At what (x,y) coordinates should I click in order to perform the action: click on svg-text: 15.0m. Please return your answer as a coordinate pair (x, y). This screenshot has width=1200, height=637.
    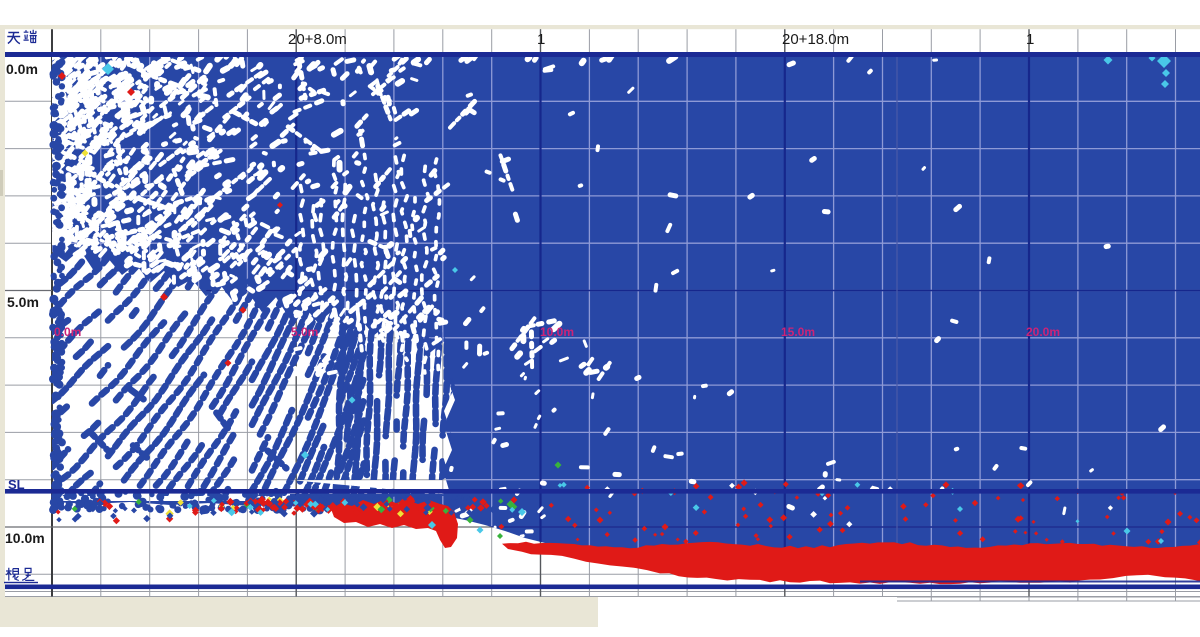
    Looking at the image, I should click on (798, 332).